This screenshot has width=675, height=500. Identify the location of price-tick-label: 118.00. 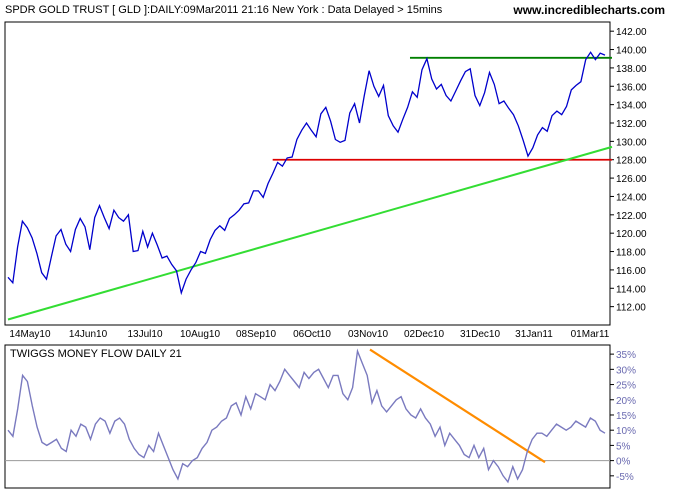
(631, 253).